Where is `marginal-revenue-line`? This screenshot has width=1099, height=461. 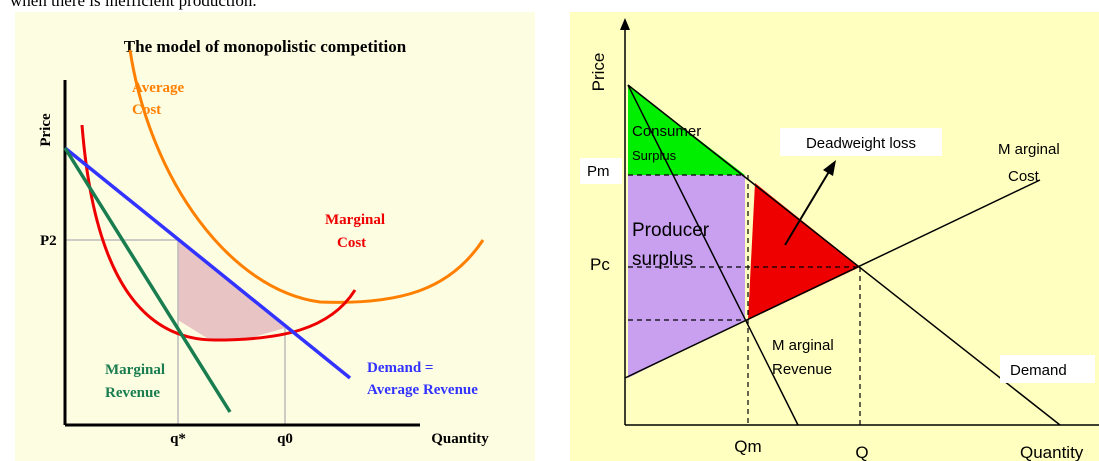
marginal-revenue-line is located at coordinates (713, 255).